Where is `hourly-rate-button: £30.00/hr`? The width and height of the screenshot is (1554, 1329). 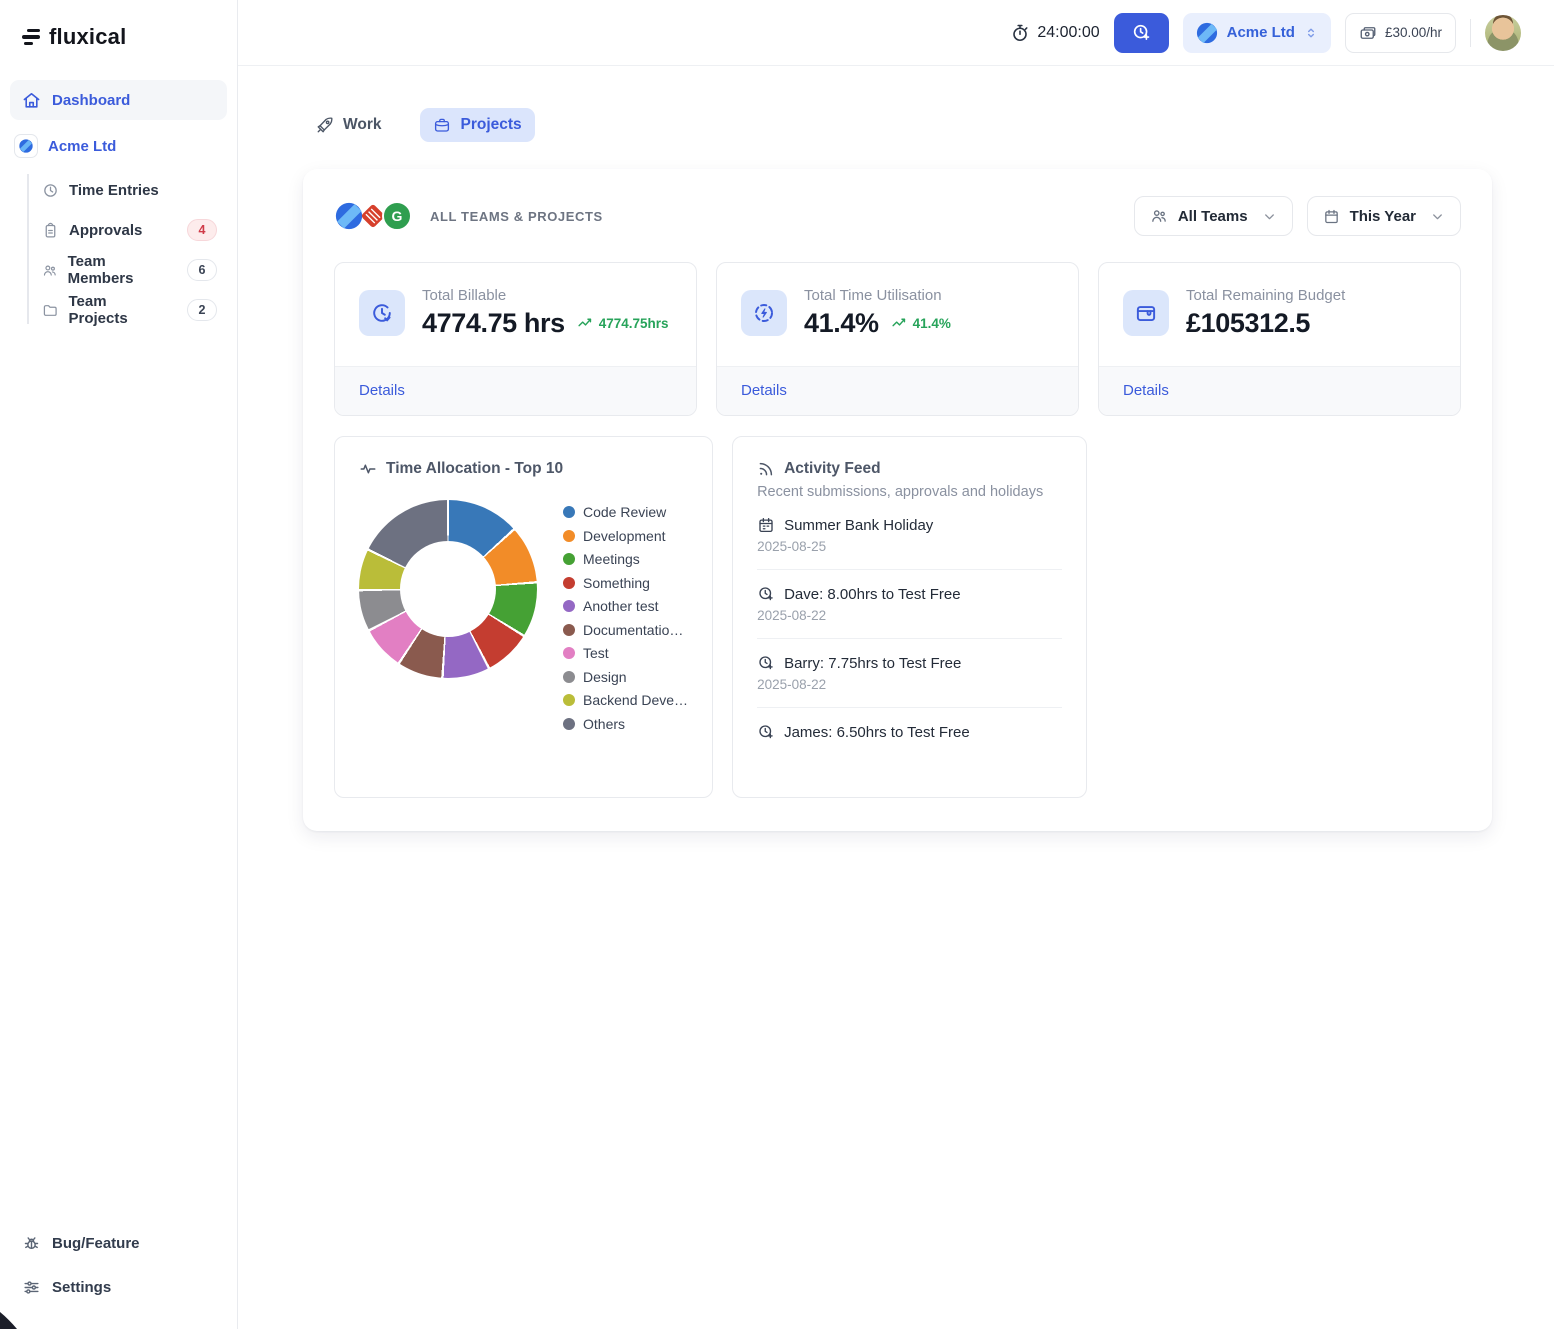
hourly-rate-button: £30.00/hr is located at coordinates (1400, 32).